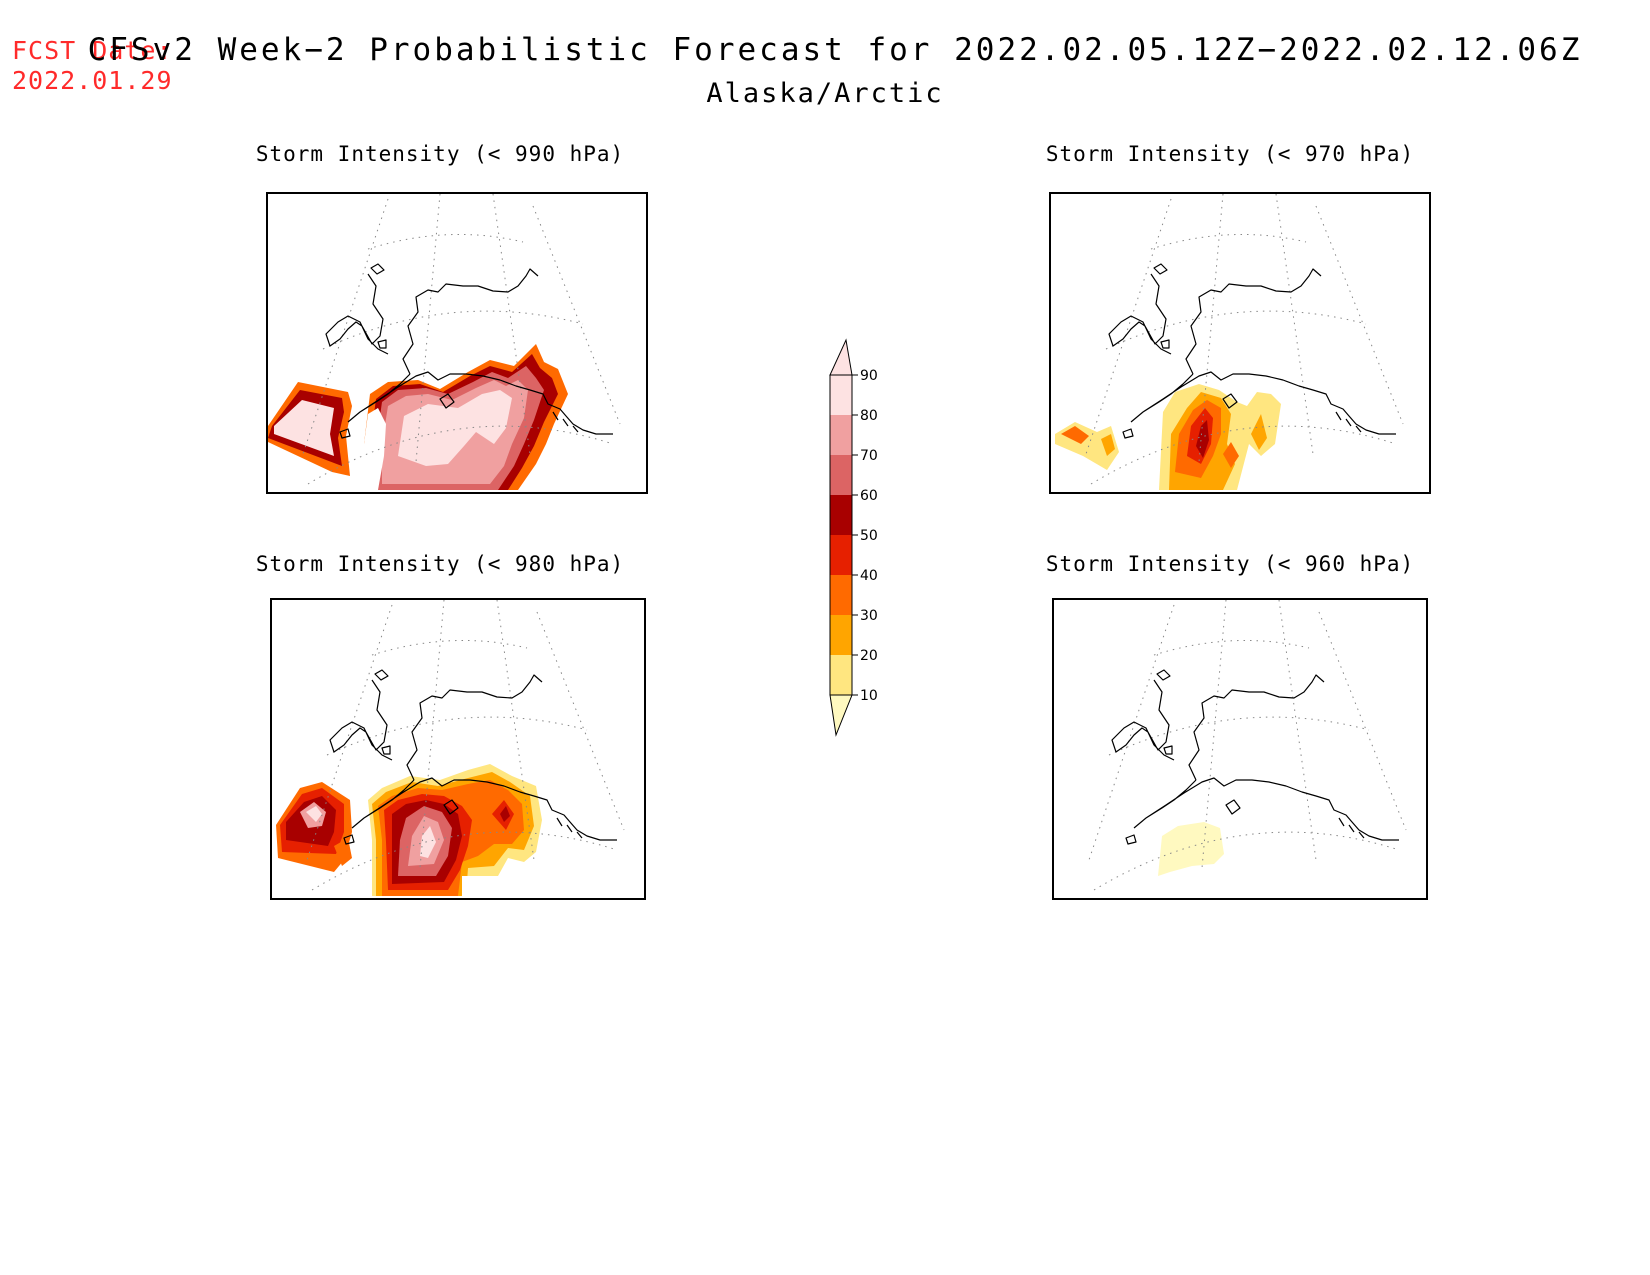 The image size is (1650, 1275). Describe the element at coordinates (841, 715) in the screenshot. I see `colorbar-cap-bottom` at that location.